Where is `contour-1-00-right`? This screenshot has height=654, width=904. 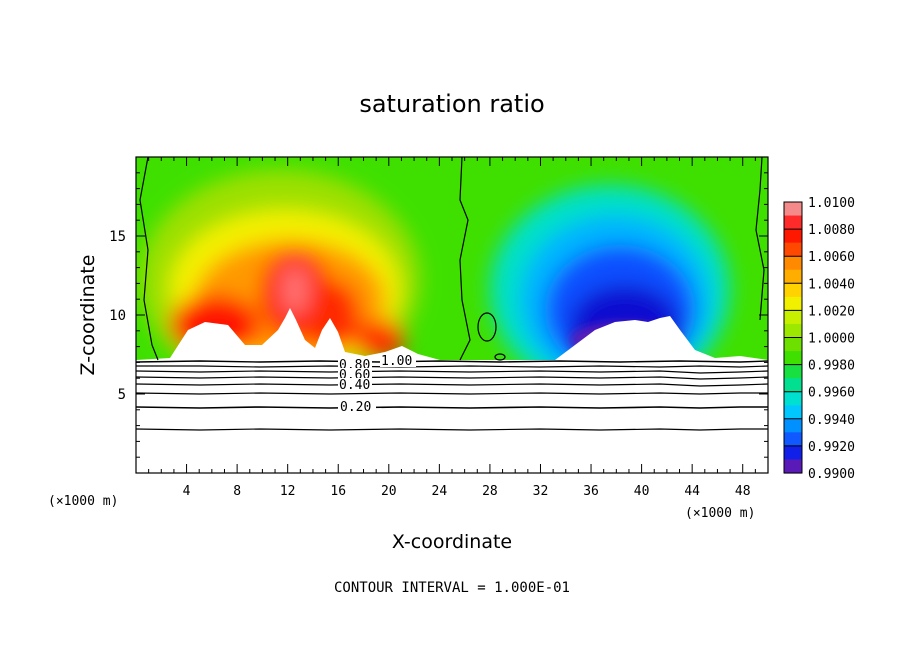 contour-1-00-right is located at coordinates (760, 239).